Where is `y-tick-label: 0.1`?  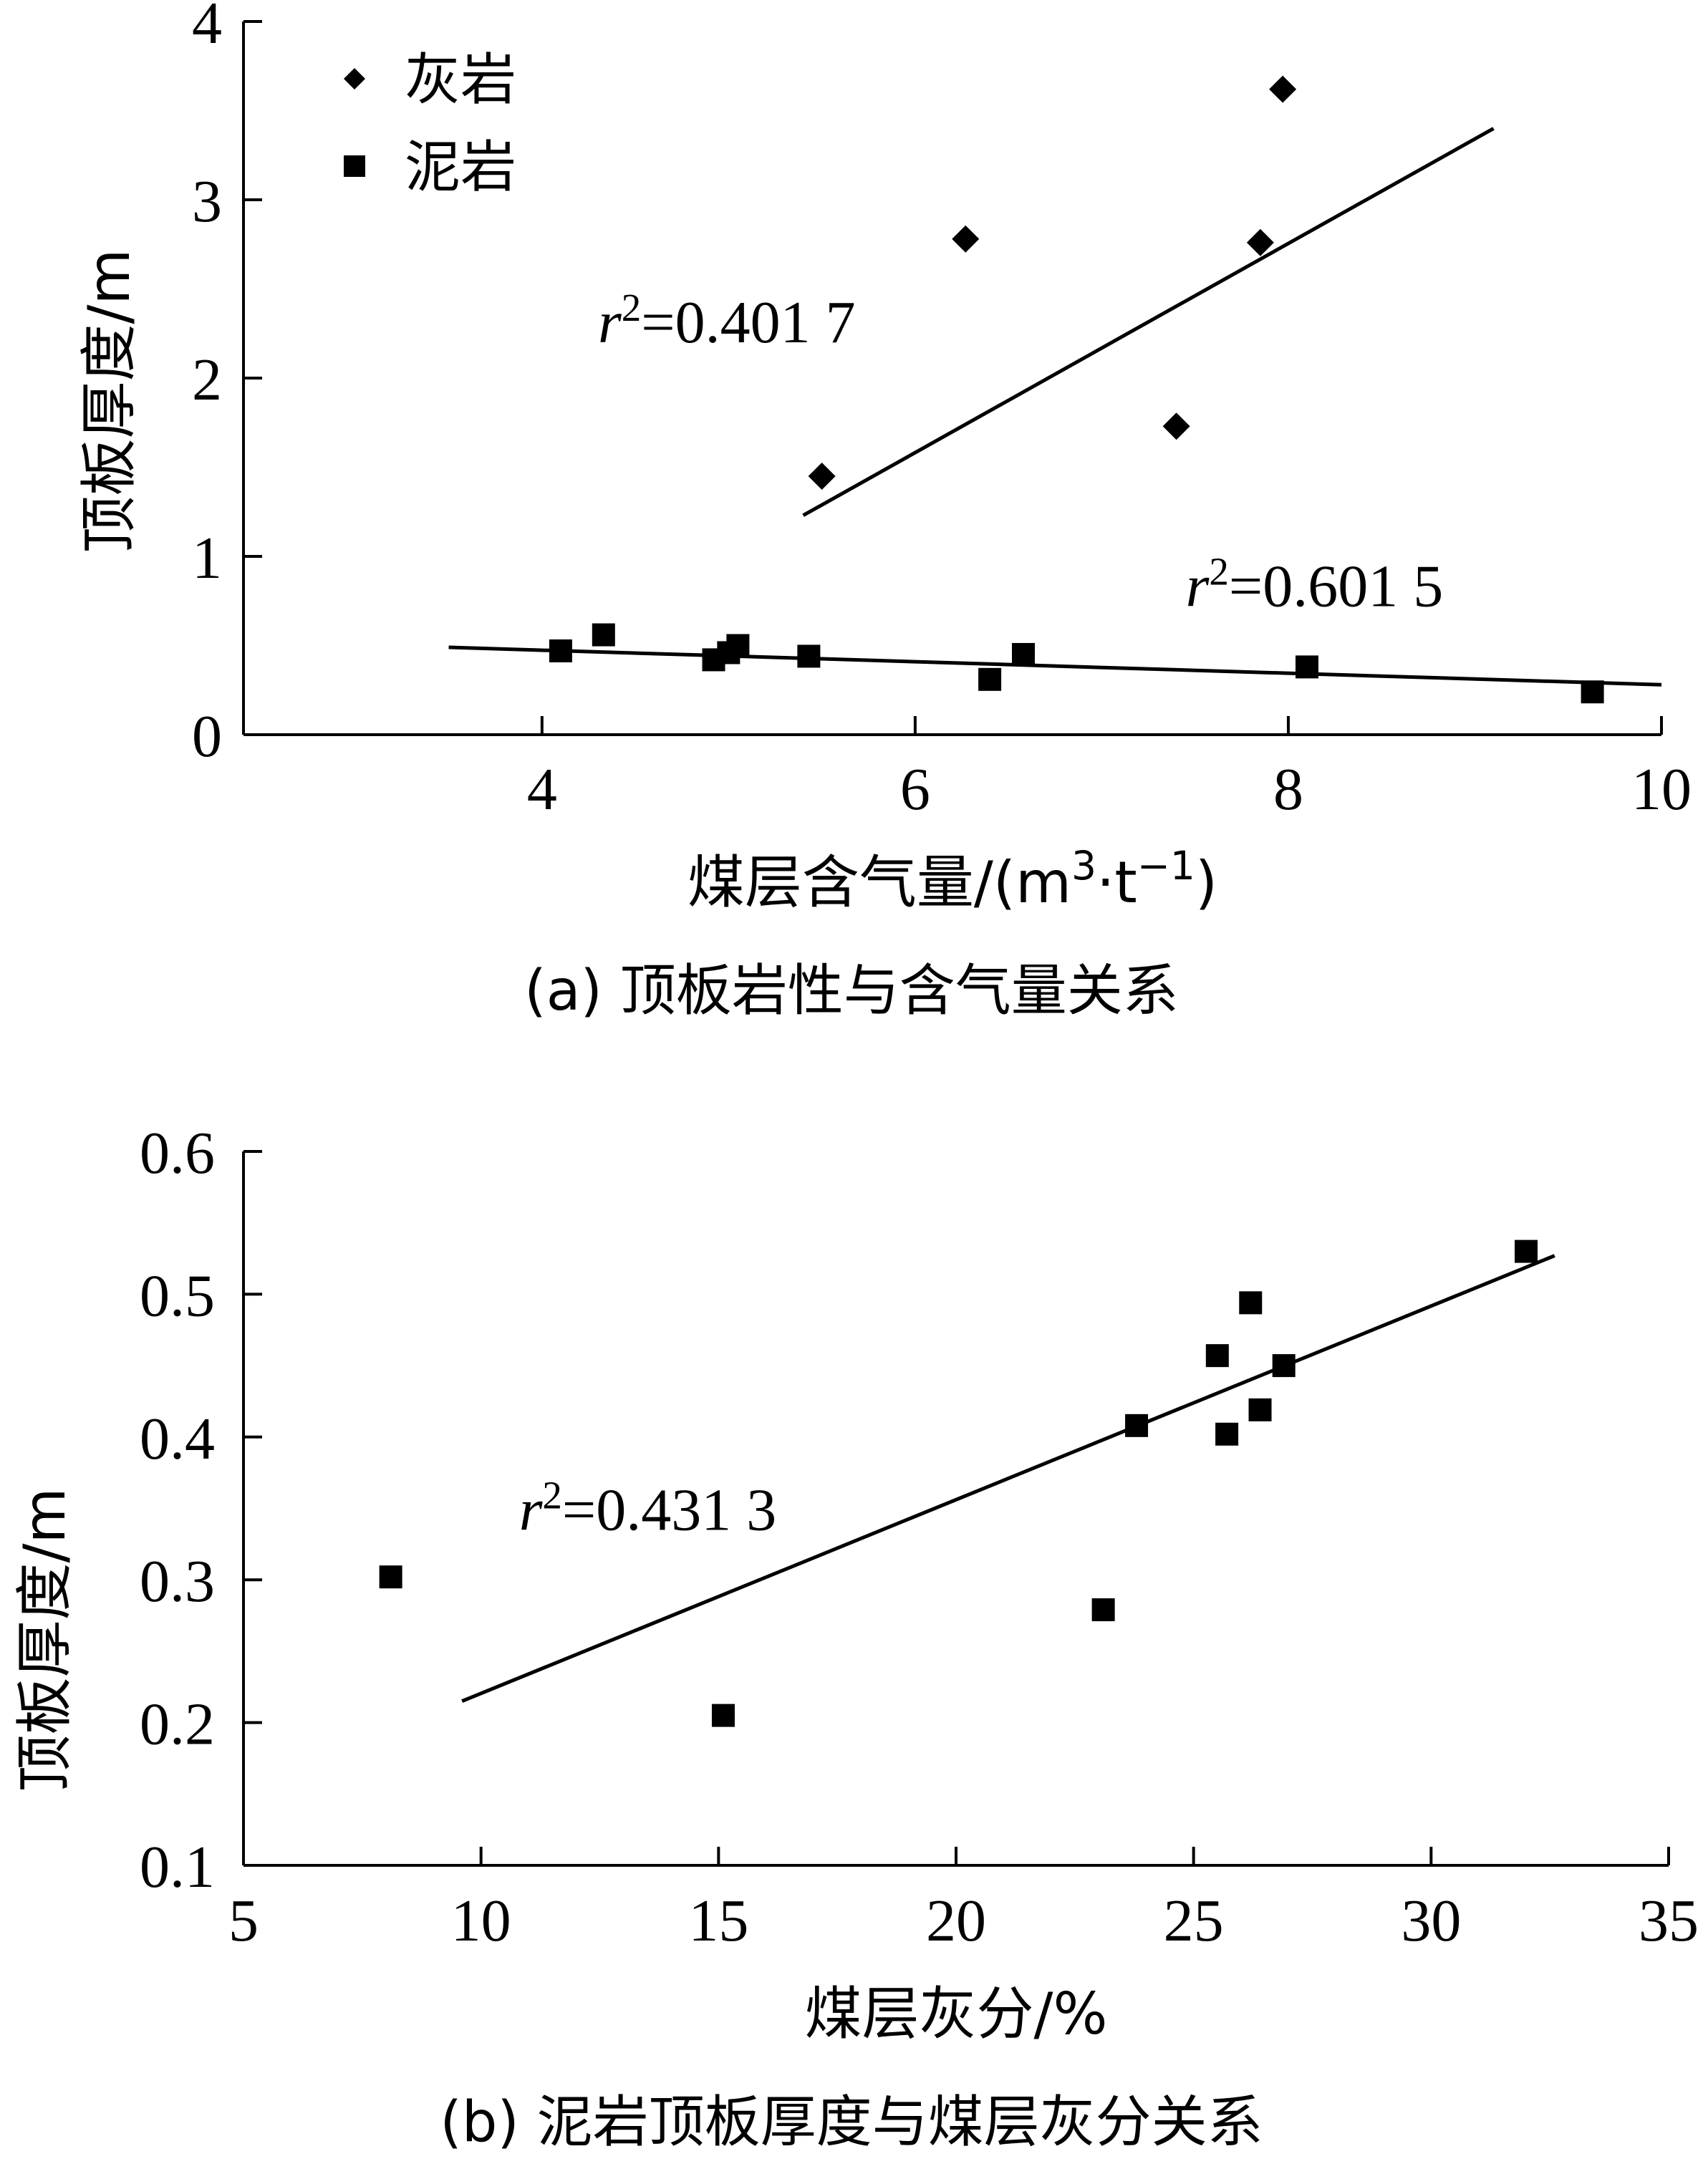 y-tick-label: 0.1 is located at coordinates (177, 1867).